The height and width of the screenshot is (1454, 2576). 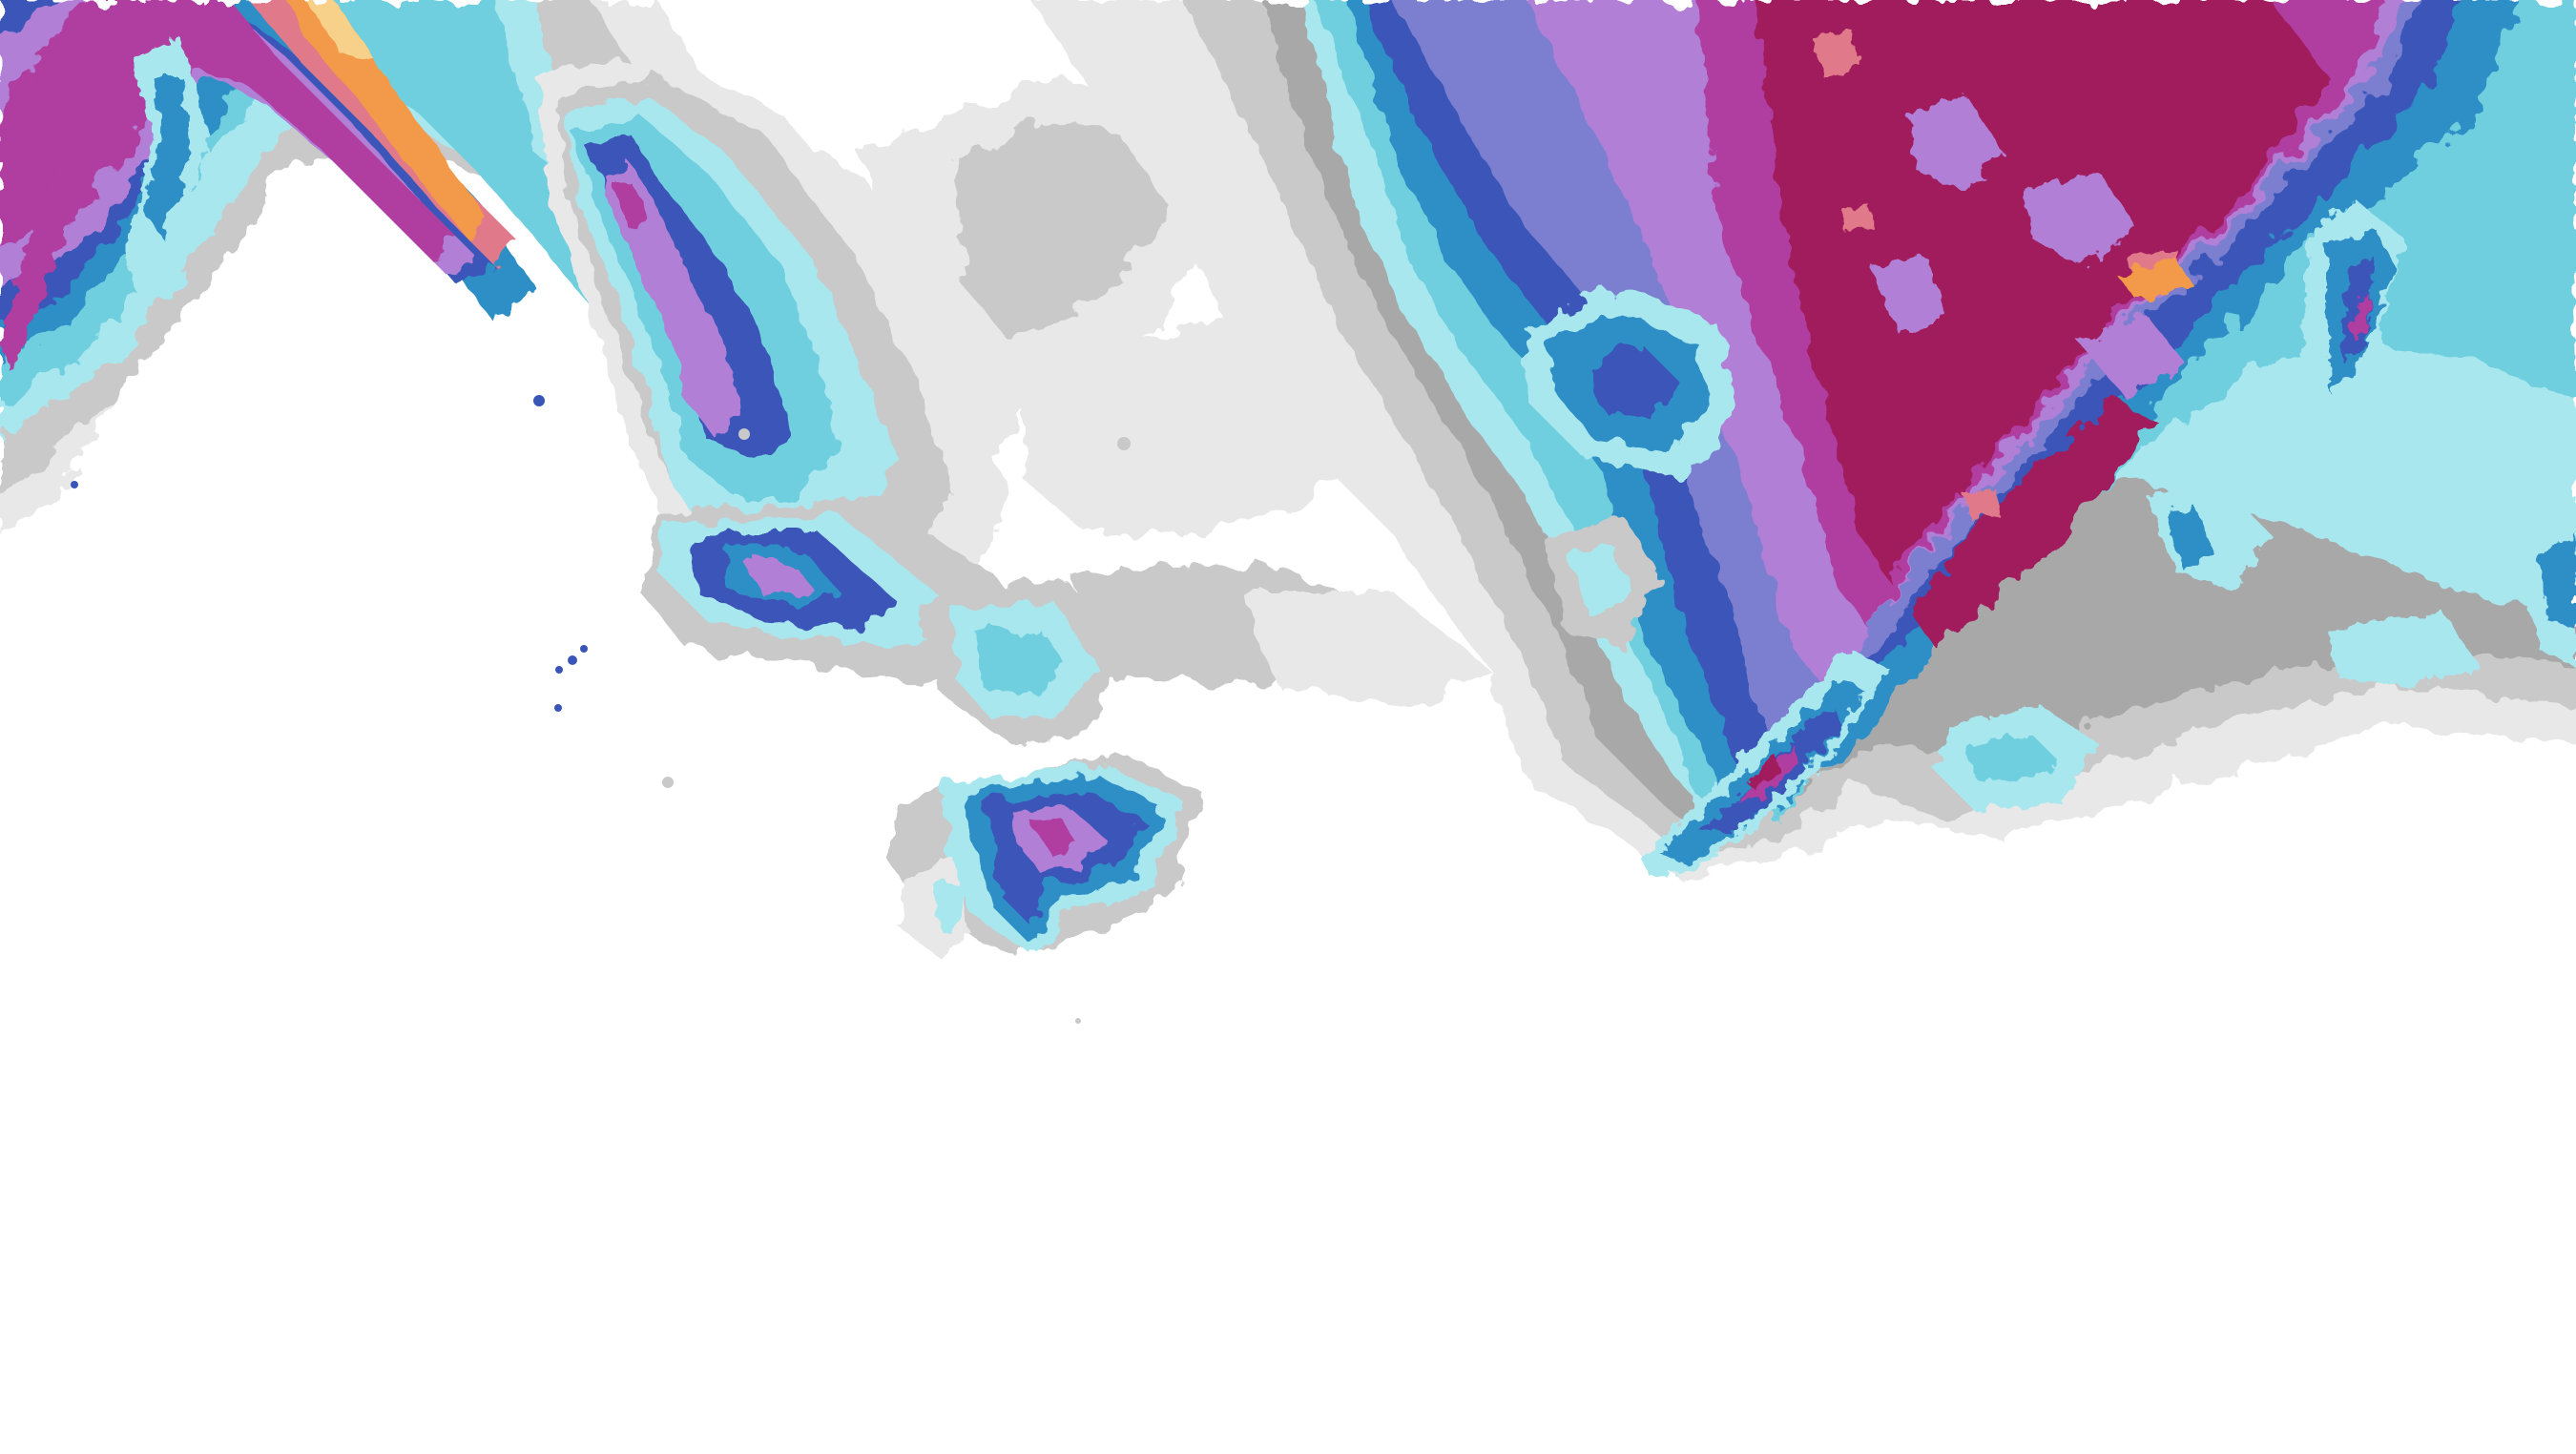 What do you see at coordinates (2003, 274) in the screenshot?
I see `right-core-texture` at bounding box center [2003, 274].